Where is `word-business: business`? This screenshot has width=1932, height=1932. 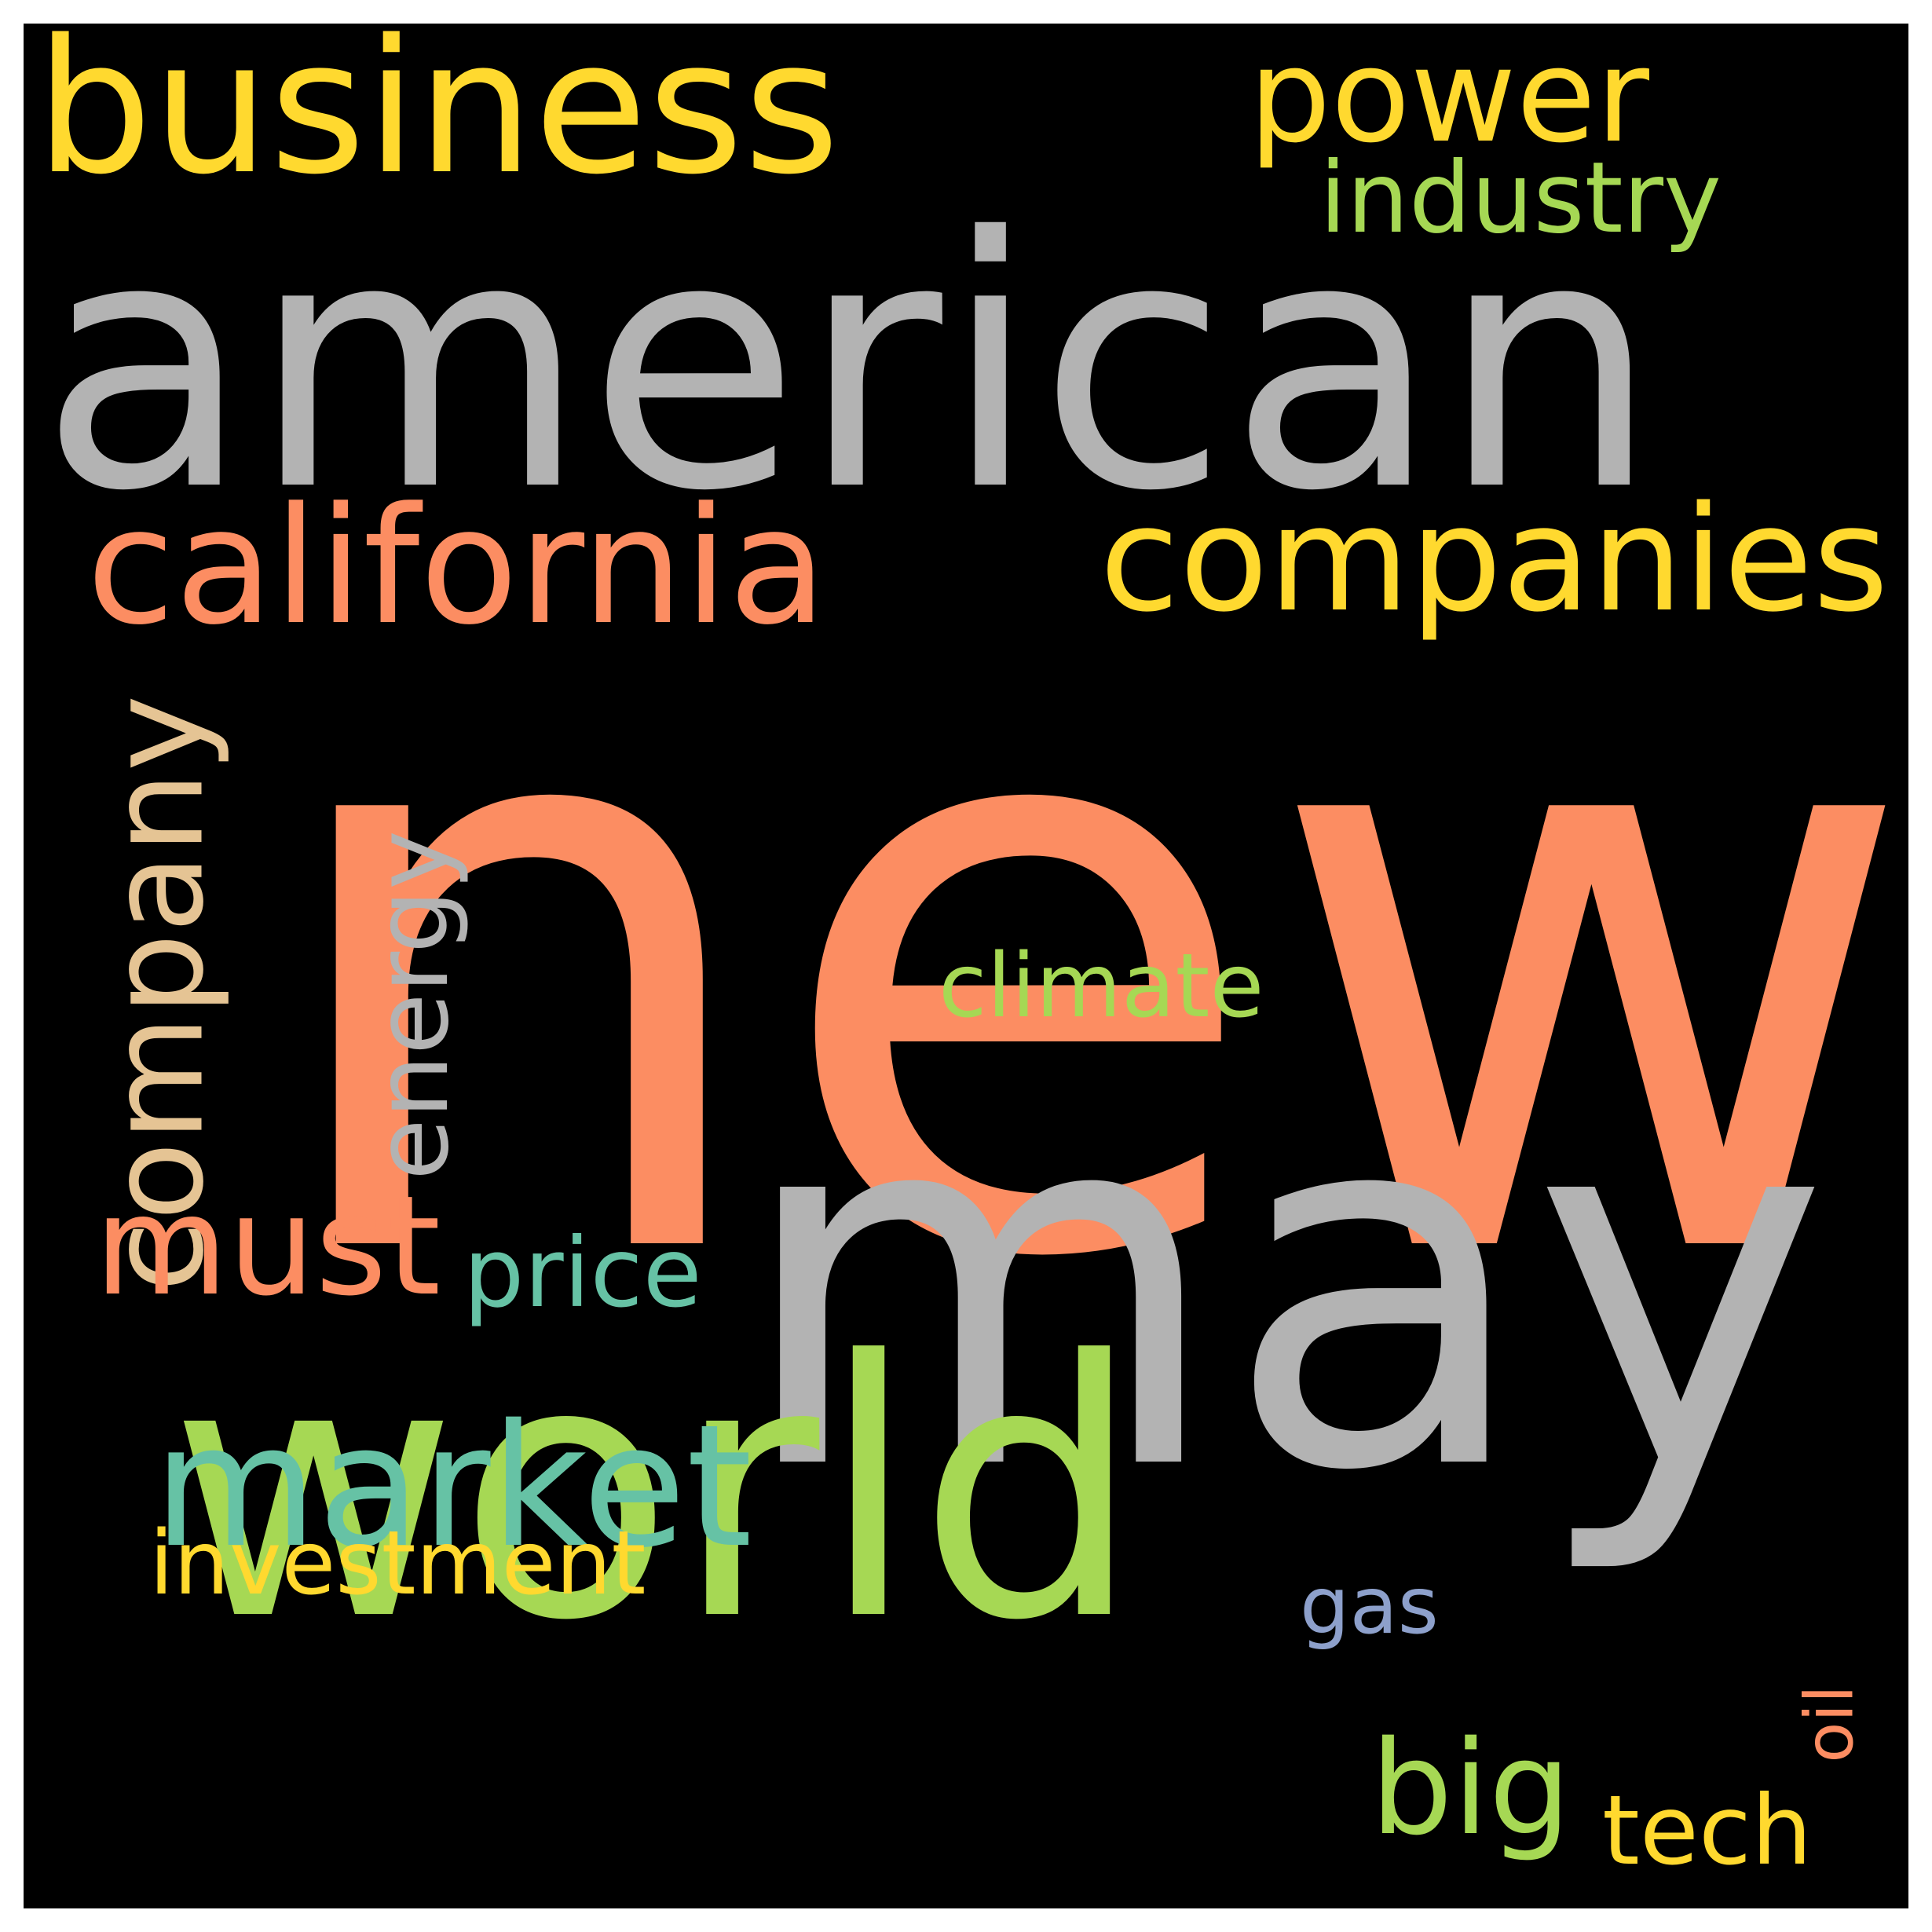
word-business: business is located at coordinates (438, 120).